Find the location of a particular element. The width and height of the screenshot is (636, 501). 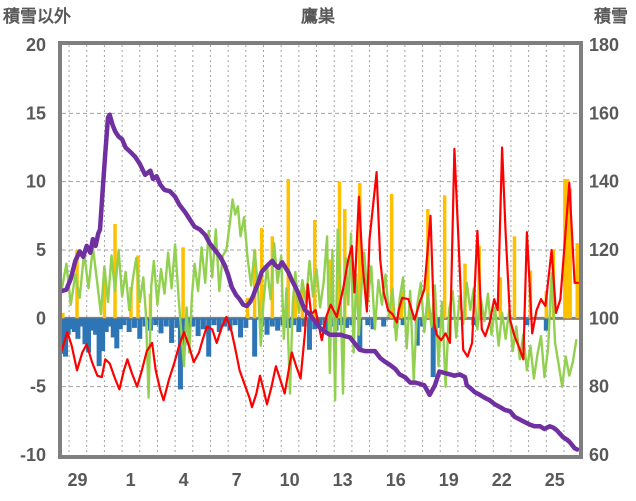

x-axis-tick-label: 19 is located at coordinates (449, 480).